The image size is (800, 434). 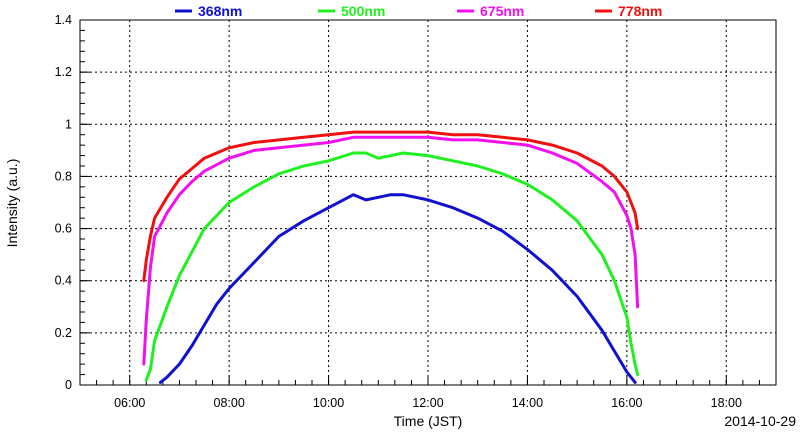 I want to click on x-tick-label: 12:00, so click(x=427, y=403).